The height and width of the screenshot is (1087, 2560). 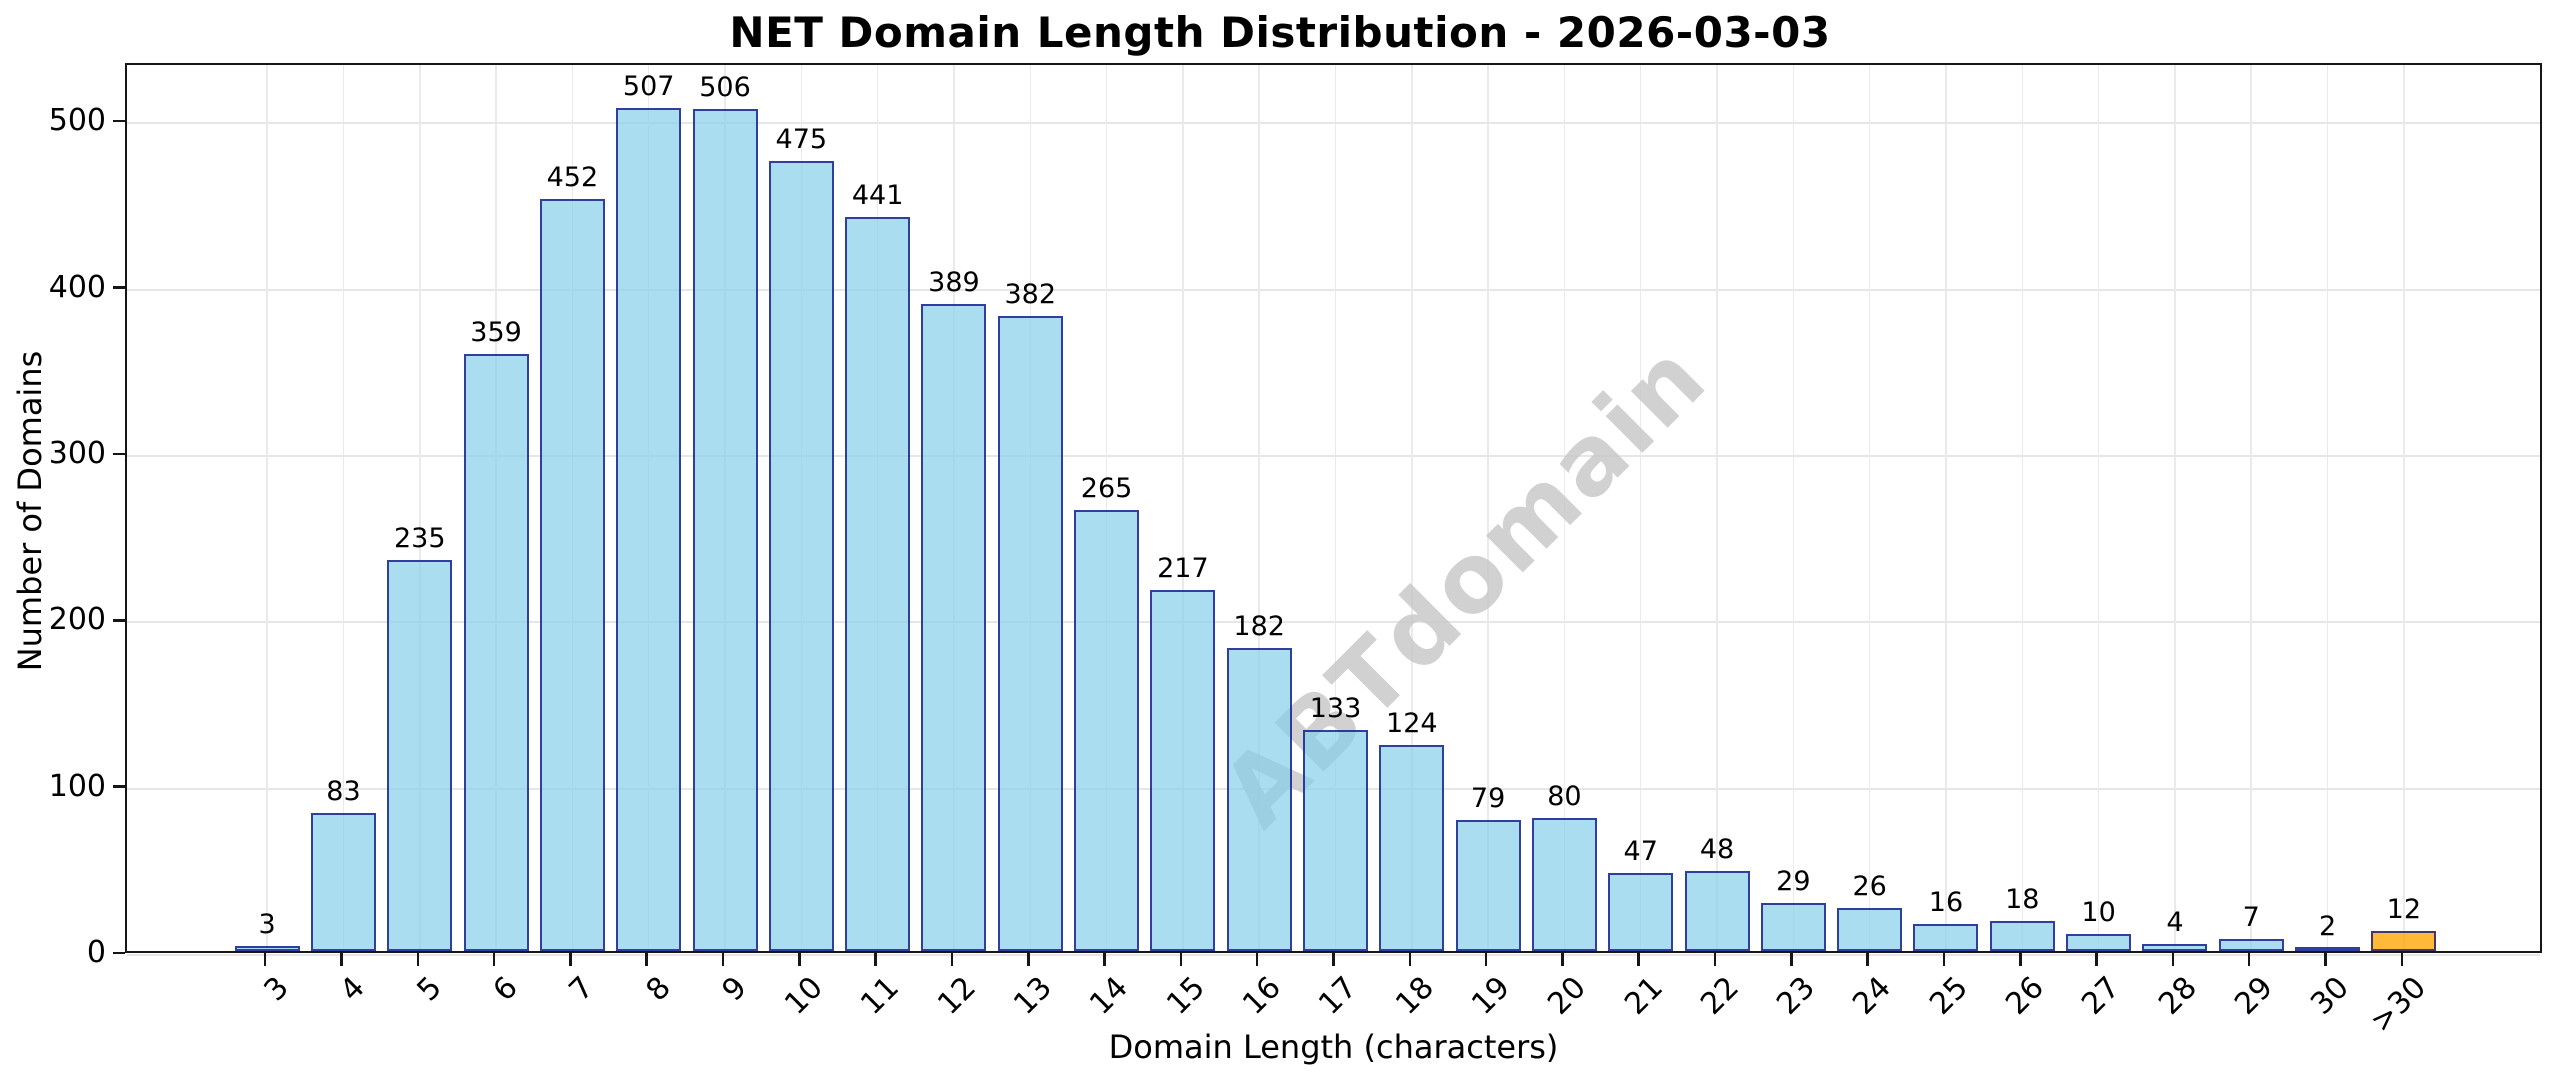 I want to click on x-tick-label: 4, so click(x=353, y=989).